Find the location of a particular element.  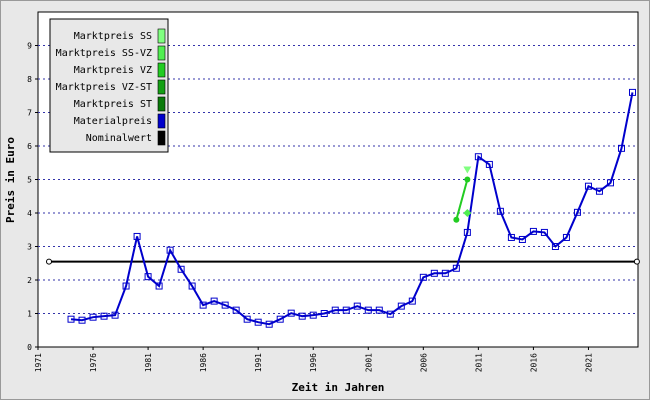

y-axis-label: Preis in Euro is located at coordinates (10, 180).